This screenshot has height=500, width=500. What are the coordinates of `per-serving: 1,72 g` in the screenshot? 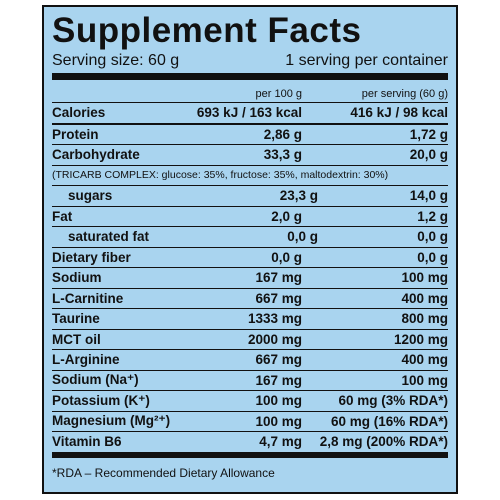 It's located at (428, 134).